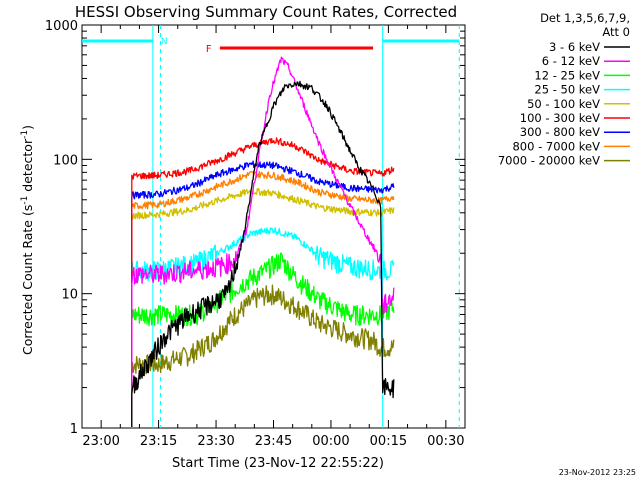 This screenshot has width=640, height=480. I want to click on legend-label: 100 - 300 keV, so click(560, 118).